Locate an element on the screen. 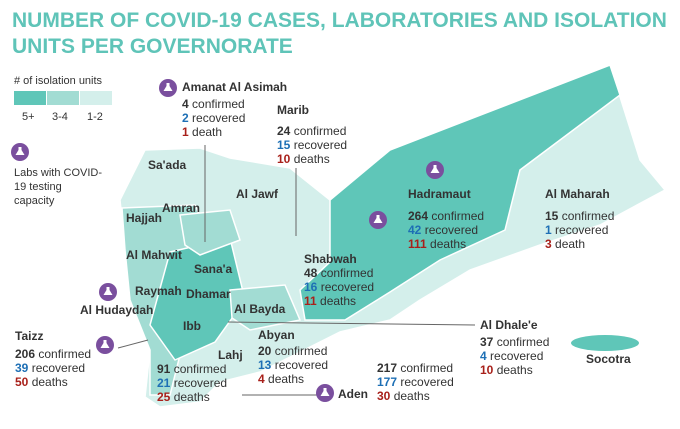 This screenshot has width=680, height=429. stat-count: 16 is located at coordinates (311, 287).